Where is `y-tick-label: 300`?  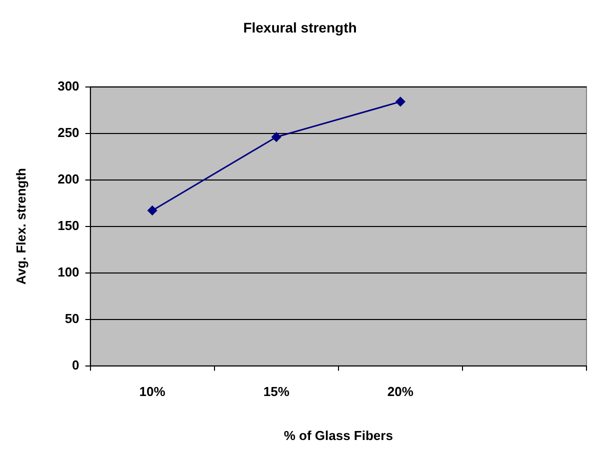 y-tick-label: 300 is located at coordinates (69, 86).